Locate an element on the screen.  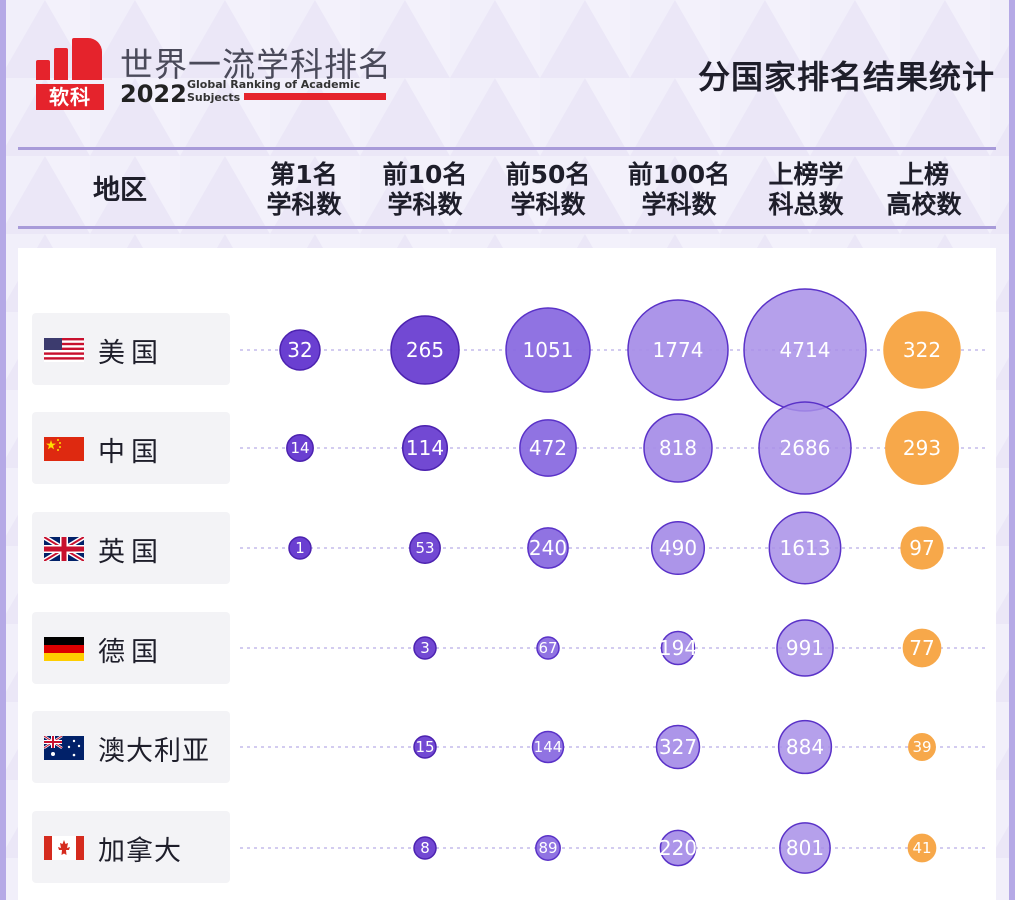
uk-flag-icon is located at coordinates (64, 549).